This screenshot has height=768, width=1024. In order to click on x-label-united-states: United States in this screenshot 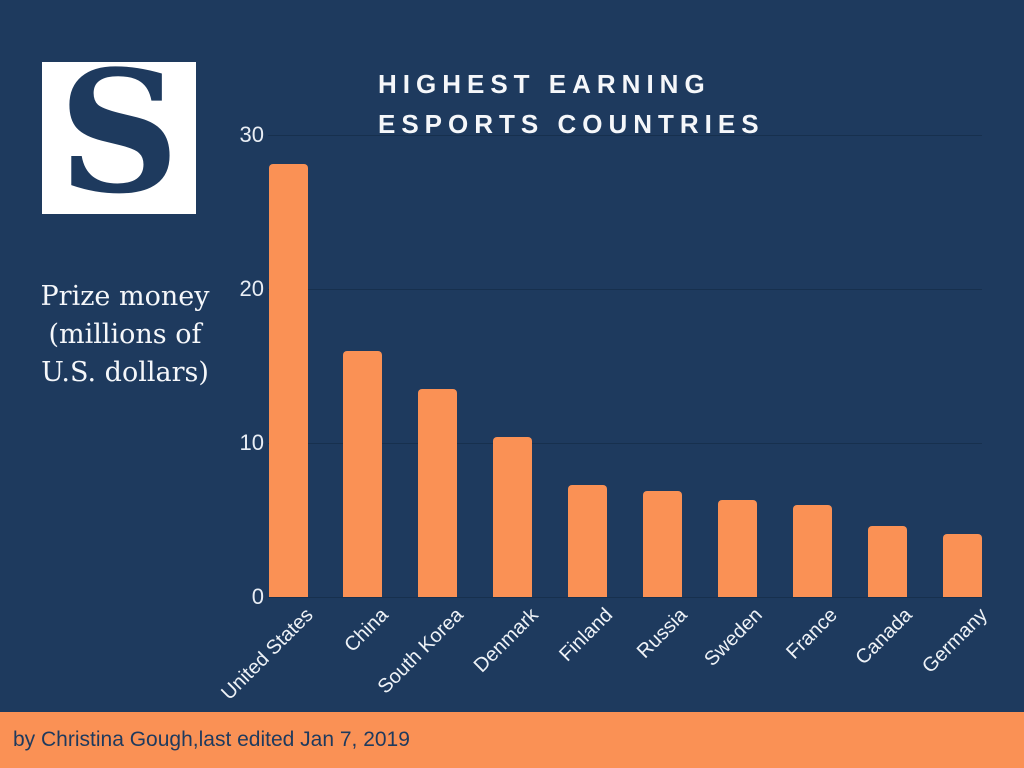, I will do `click(267, 654)`.